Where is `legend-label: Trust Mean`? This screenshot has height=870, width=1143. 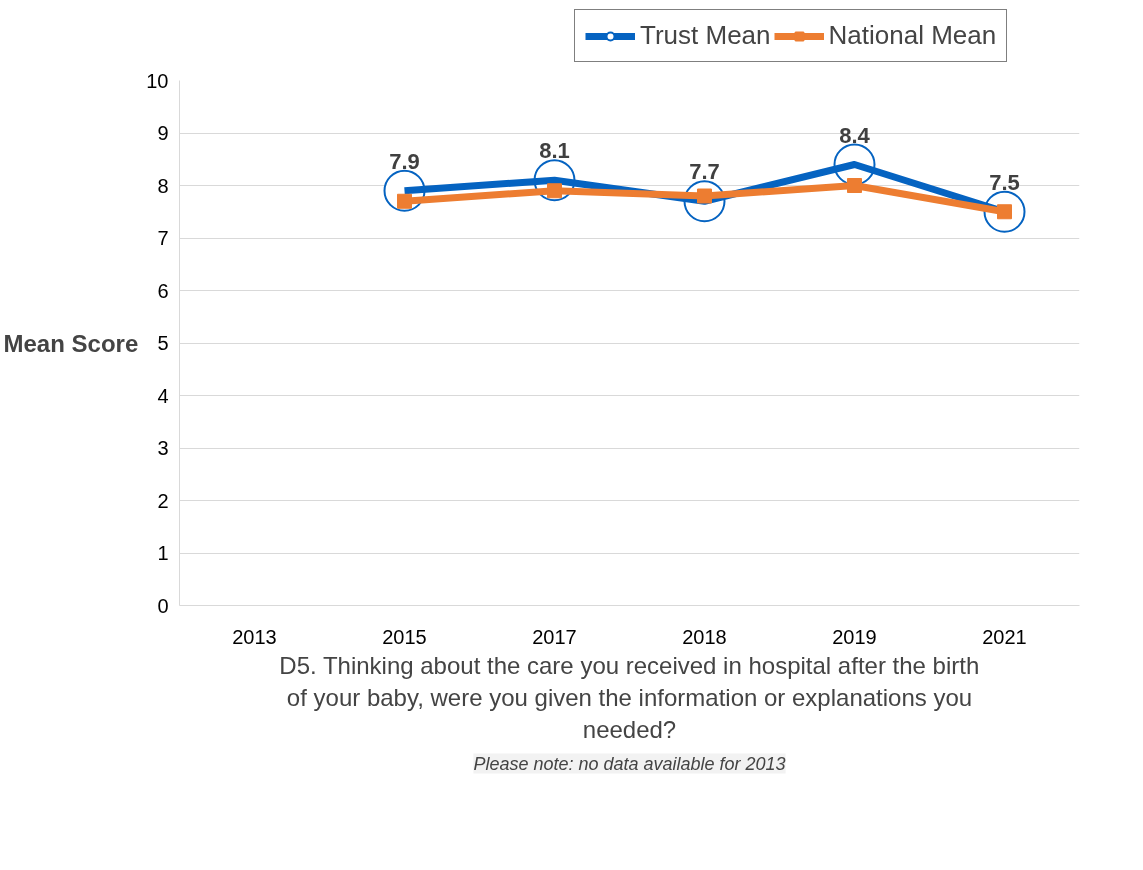
legend-label: Trust Mean is located at coordinates (705, 35).